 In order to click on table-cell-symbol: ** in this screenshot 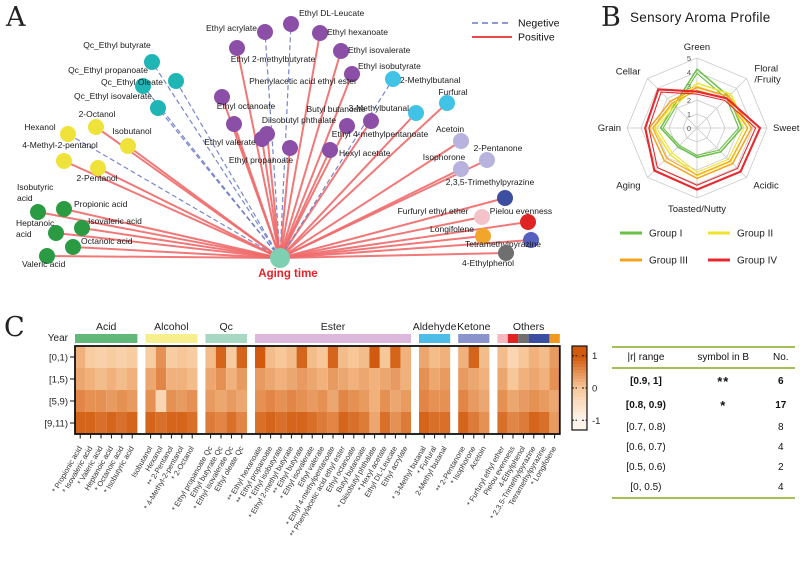, I will do `click(723, 381)`.